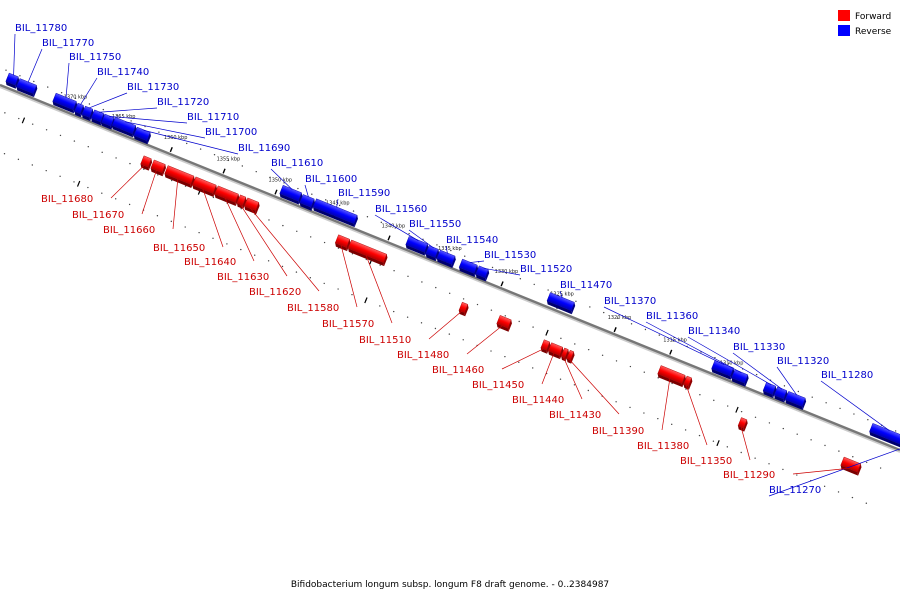  I want to click on gene-label: BIL_11740, so click(123, 72).